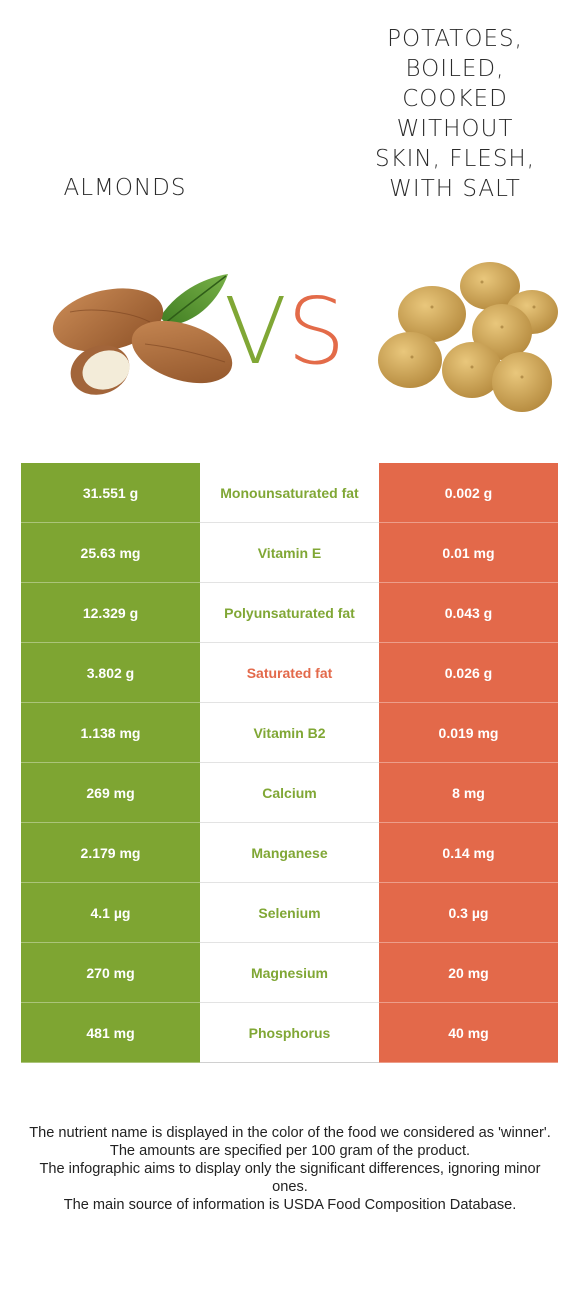 The width and height of the screenshot is (580, 1294). I want to click on nutrient-name: Calcium, so click(289, 792).